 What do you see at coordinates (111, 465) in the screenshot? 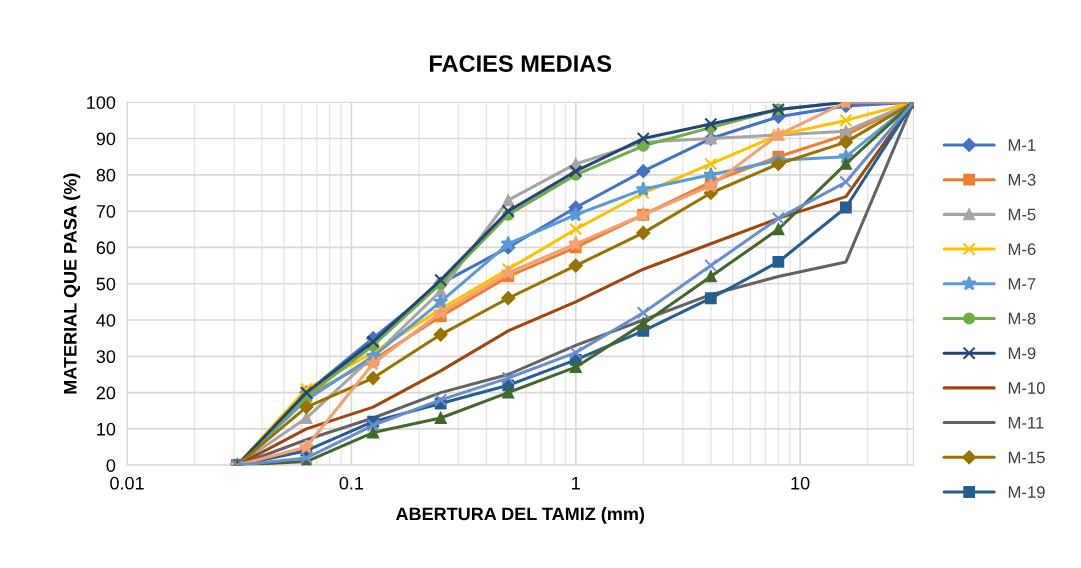
I see `y-tick-label: 0` at bounding box center [111, 465].